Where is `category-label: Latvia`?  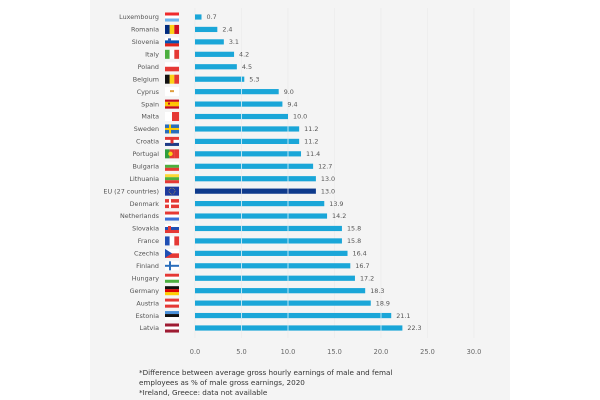
category-label: Latvia is located at coordinates (150, 328).